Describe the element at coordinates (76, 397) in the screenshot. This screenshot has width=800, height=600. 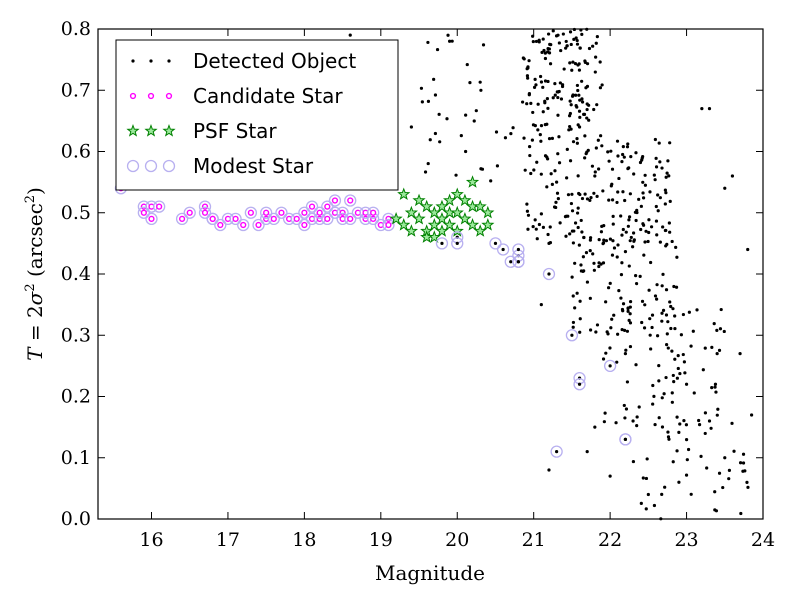
I see `y-tick-label: 0.2` at that location.